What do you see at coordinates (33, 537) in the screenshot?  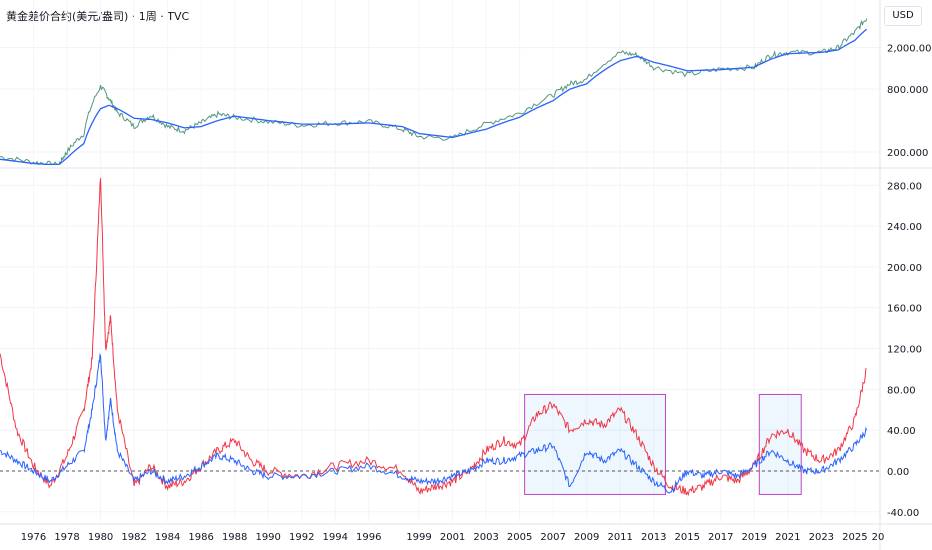 I see `time-tick-label: 1976` at bounding box center [33, 537].